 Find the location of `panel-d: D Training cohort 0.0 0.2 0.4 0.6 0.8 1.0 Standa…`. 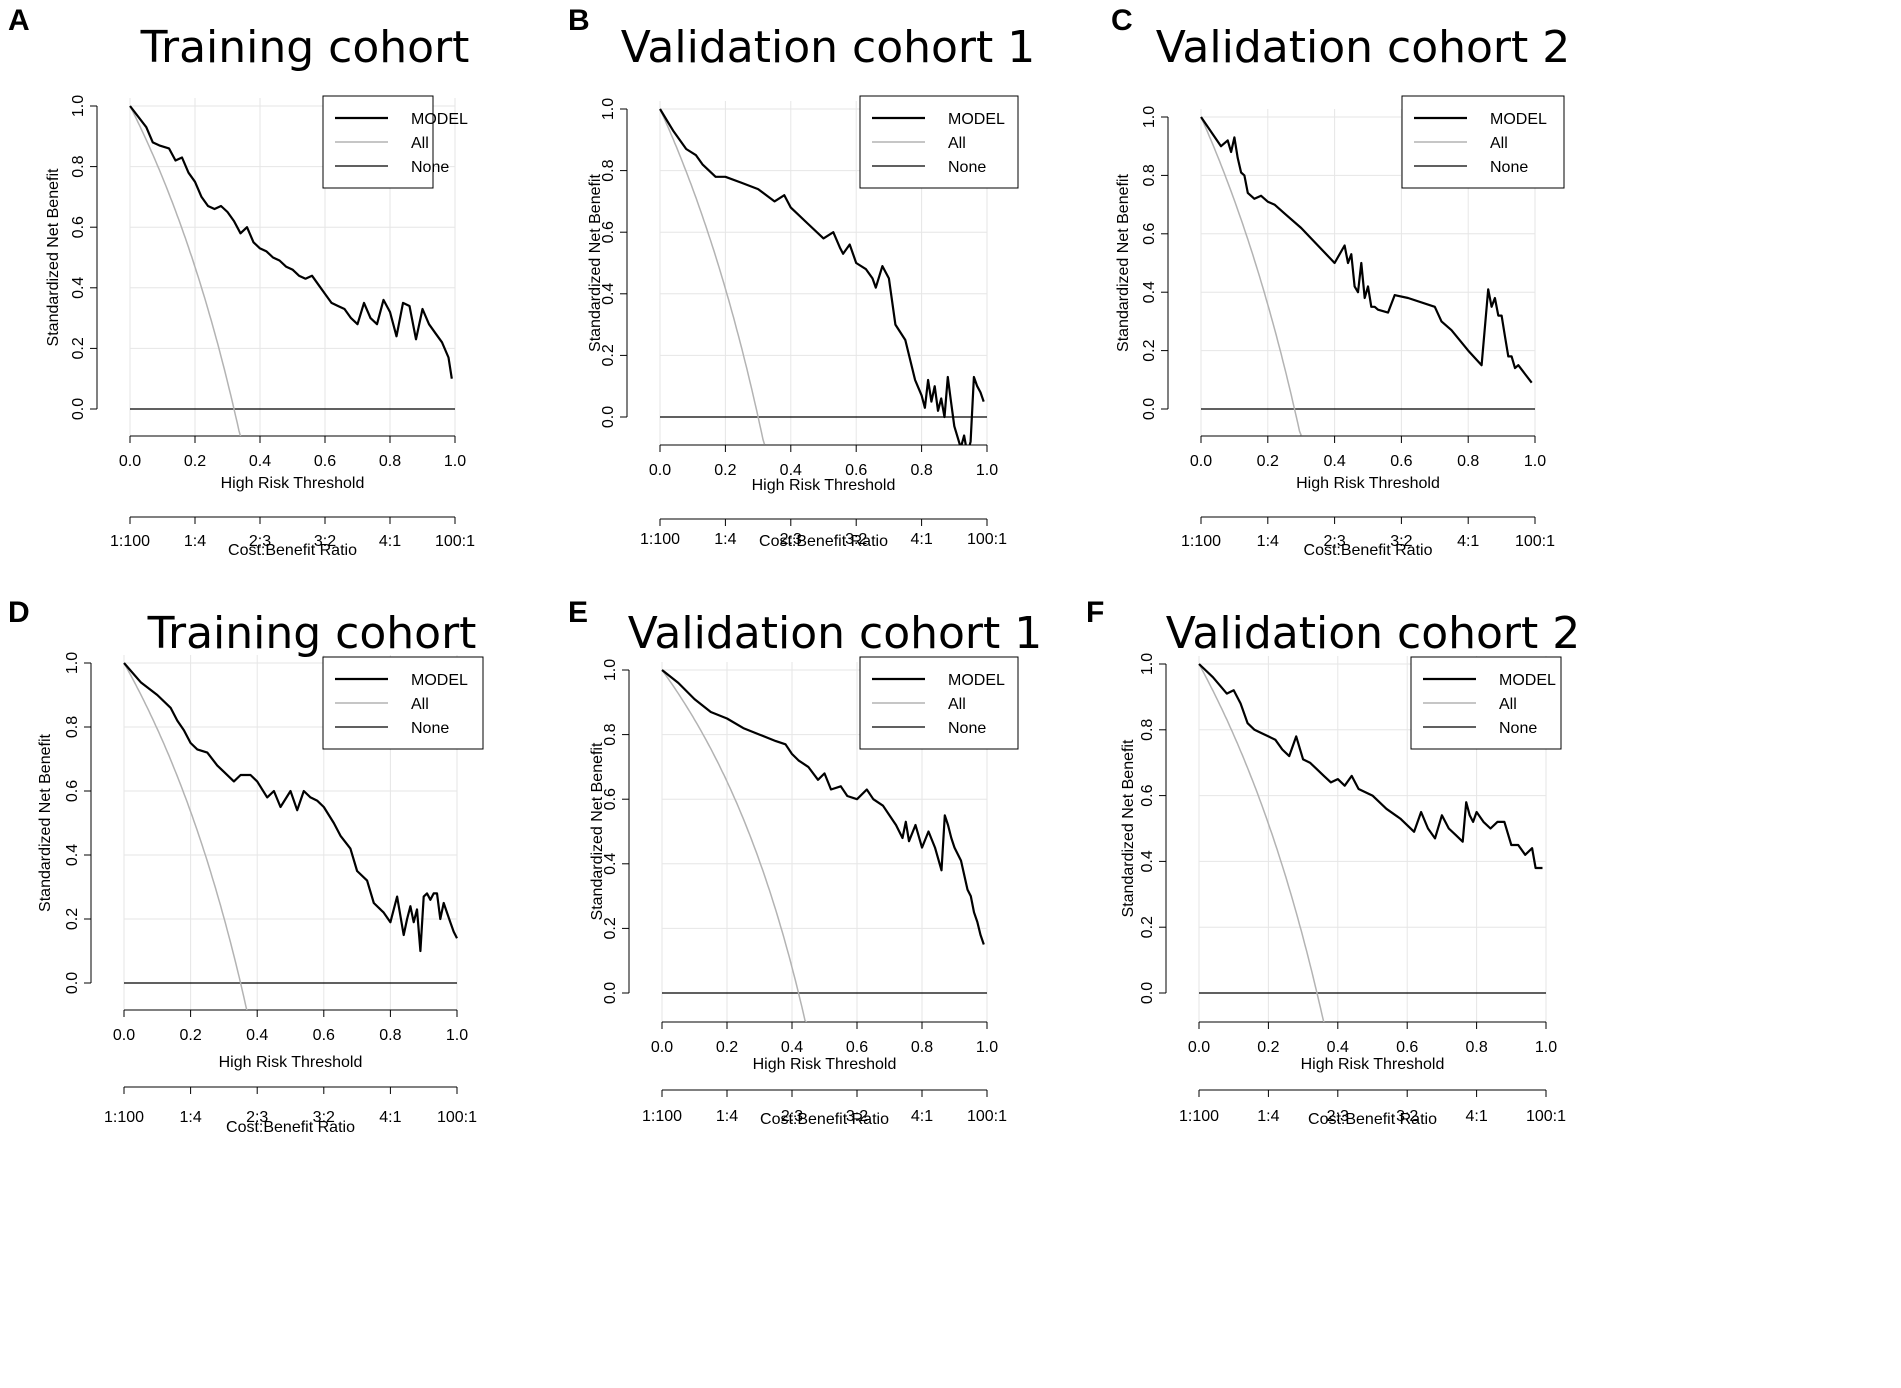

panel-d: D Training cohort 0.0 0.2 0.4 0.6 0.8 1.0 Standa… is located at coordinates (246, 866).